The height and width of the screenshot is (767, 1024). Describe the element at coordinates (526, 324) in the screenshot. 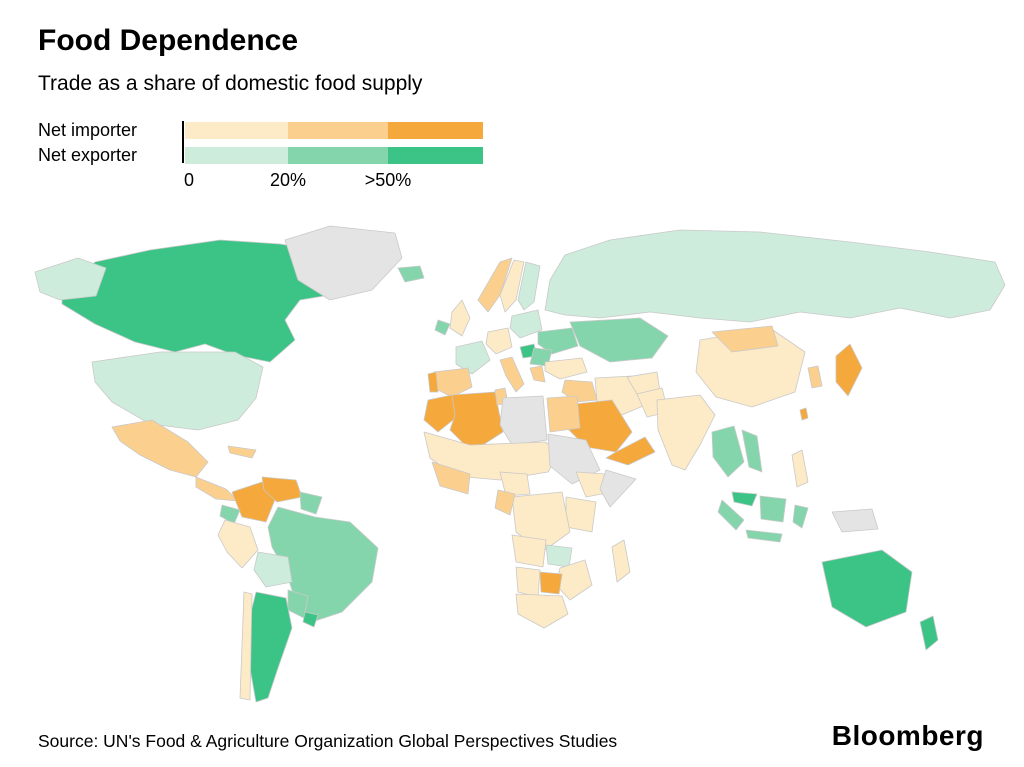

I see `region-poland-baltics` at that location.